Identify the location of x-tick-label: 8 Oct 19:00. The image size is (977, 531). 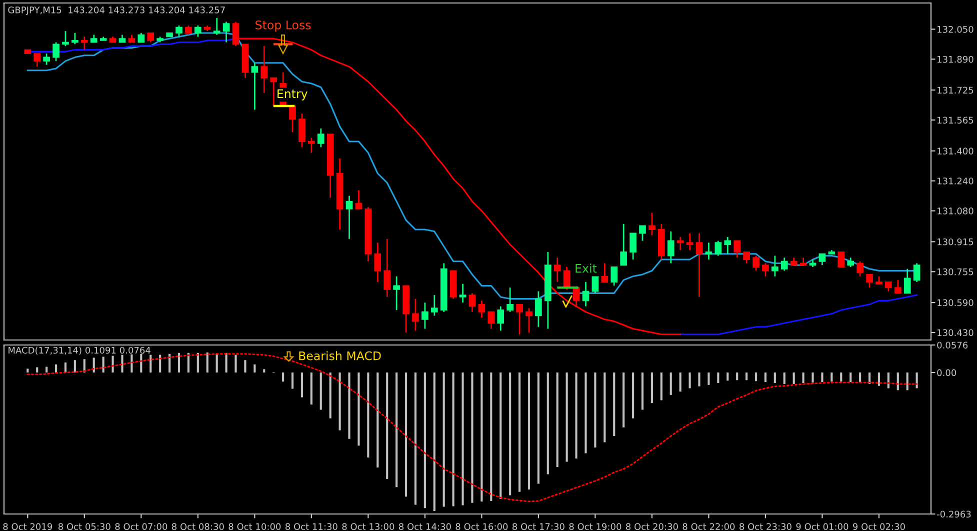
(595, 526).